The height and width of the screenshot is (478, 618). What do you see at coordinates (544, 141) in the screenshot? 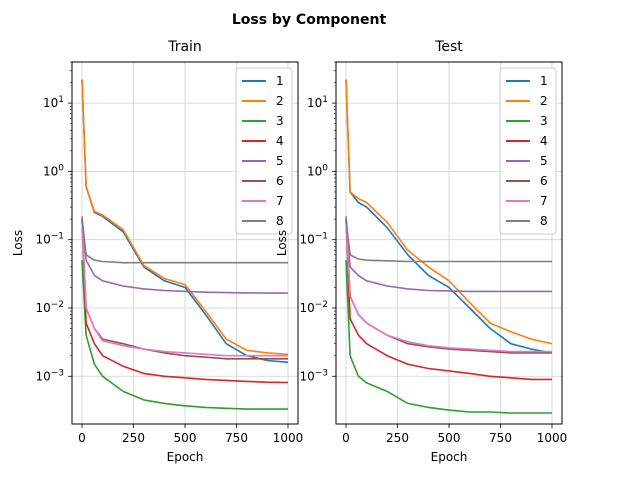
I see `panel-test-legend-label-4: 4` at bounding box center [544, 141].